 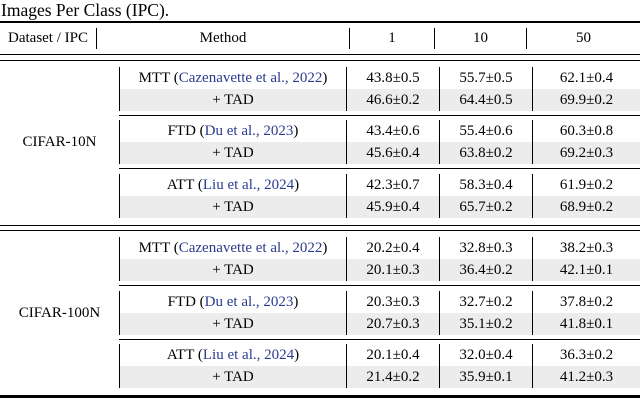 What do you see at coordinates (485, 355) in the screenshot?
I see `value-cell: 32.0±0.4` at bounding box center [485, 355].